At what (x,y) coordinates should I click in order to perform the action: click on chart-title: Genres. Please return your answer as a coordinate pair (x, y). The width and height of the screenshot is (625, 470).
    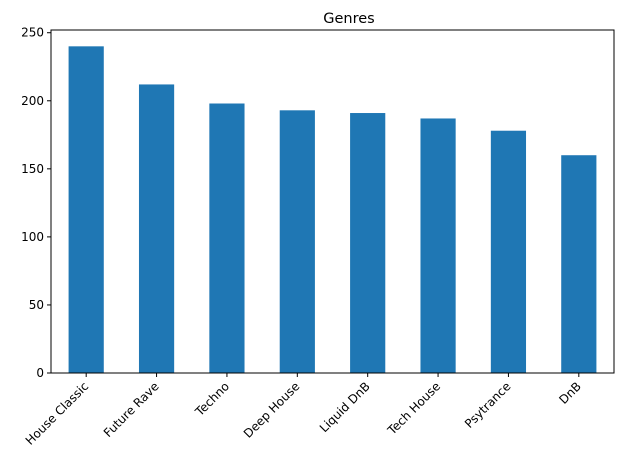
    Looking at the image, I should click on (348, 19).